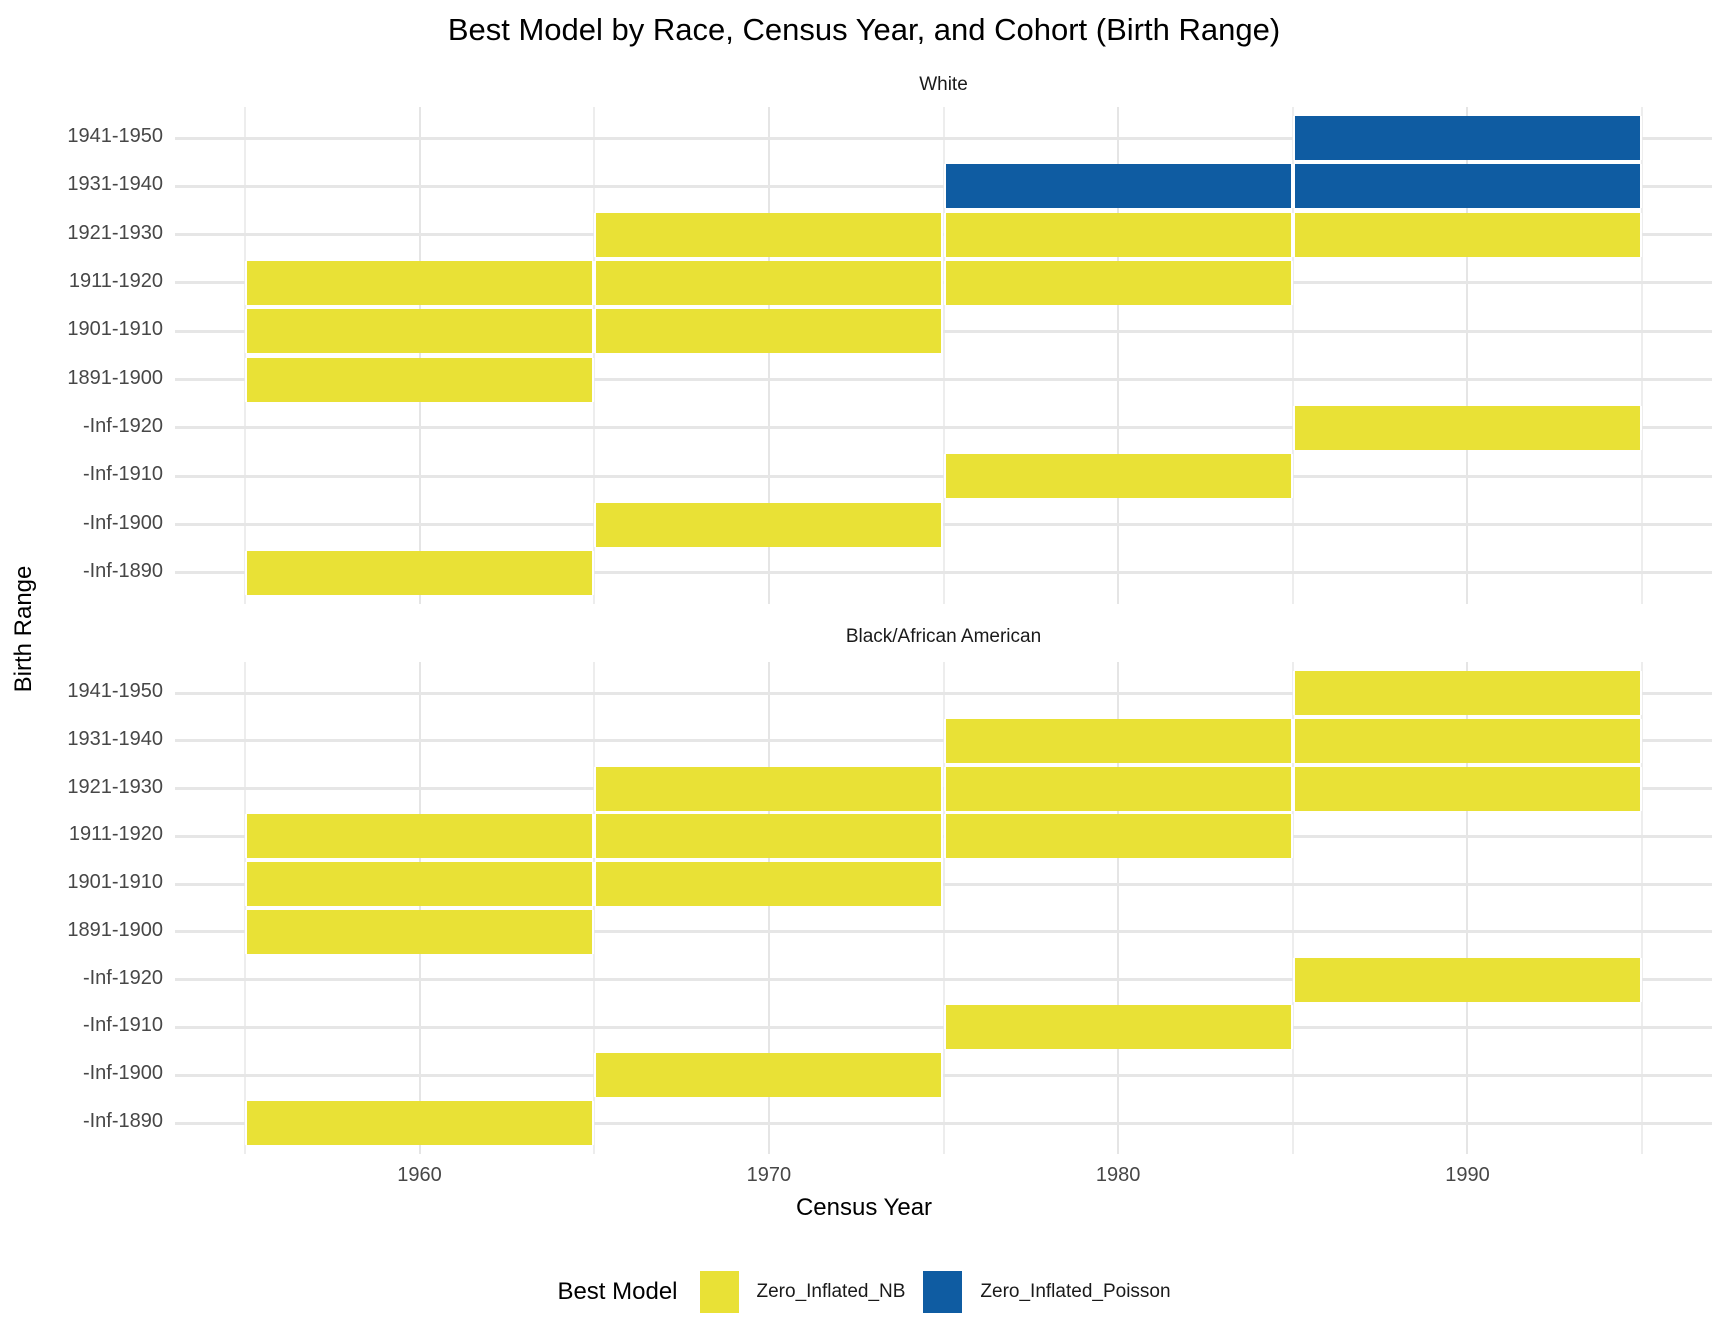 The width and height of the screenshot is (1728, 1344). I want to click on legend-label-zero-inflated-nb: Zero_Inflated_NB, so click(831, 1291).